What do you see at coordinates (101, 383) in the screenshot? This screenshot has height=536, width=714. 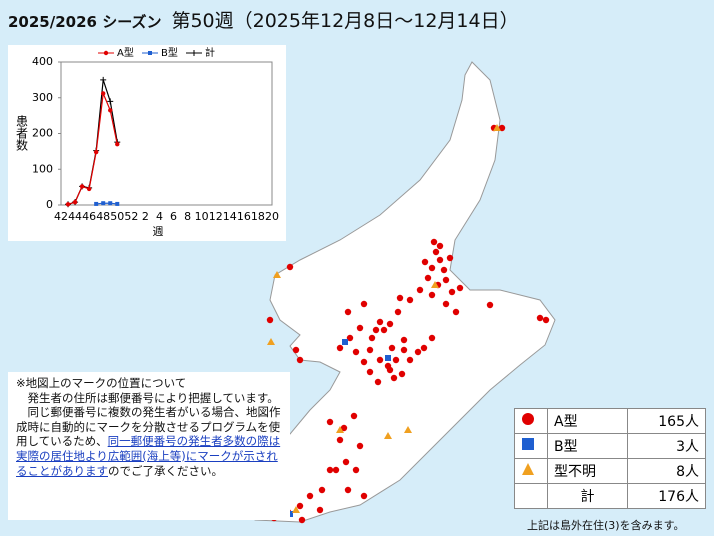 I see `note-title: ※地図上のマークの位置について` at bounding box center [101, 383].